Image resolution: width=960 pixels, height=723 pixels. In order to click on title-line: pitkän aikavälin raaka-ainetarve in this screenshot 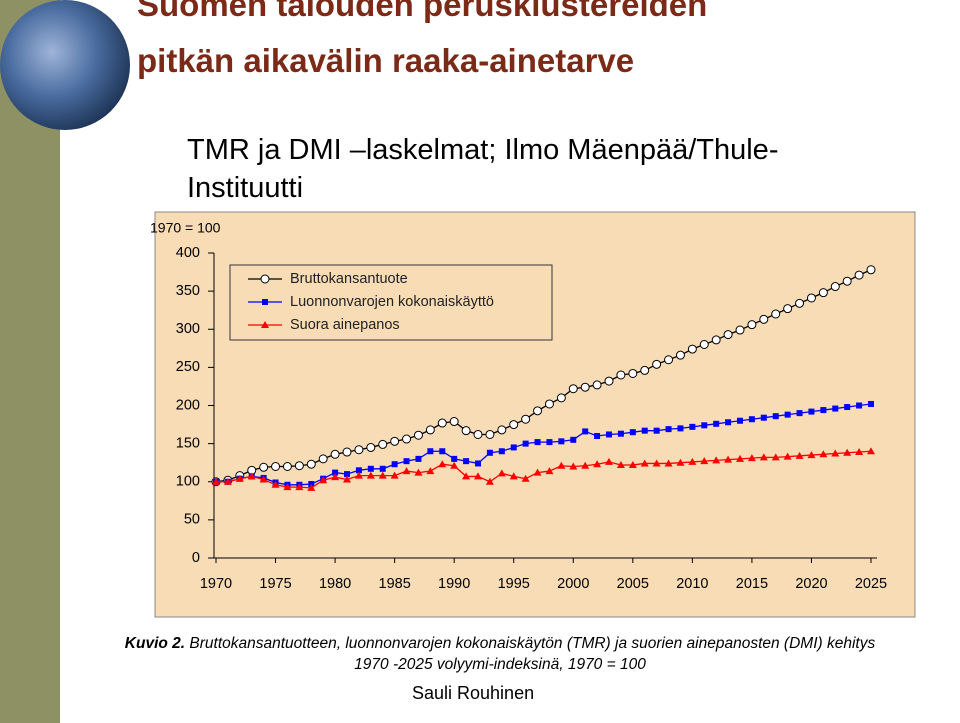, I will do `click(386, 60)`.